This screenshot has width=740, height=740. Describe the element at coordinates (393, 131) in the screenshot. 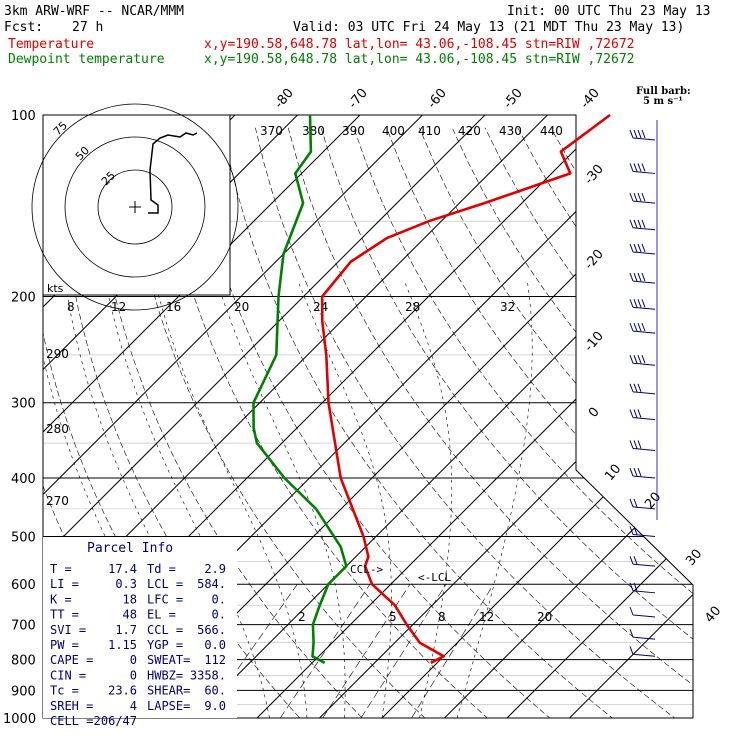

I see `theta-label: 400` at that location.